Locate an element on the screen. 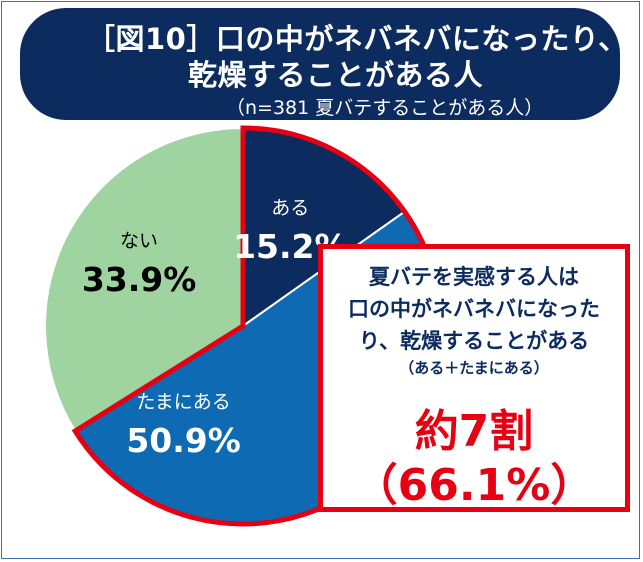 The height and width of the screenshot is (562, 643). slice-label-nai: ない is located at coordinates (139, 241).